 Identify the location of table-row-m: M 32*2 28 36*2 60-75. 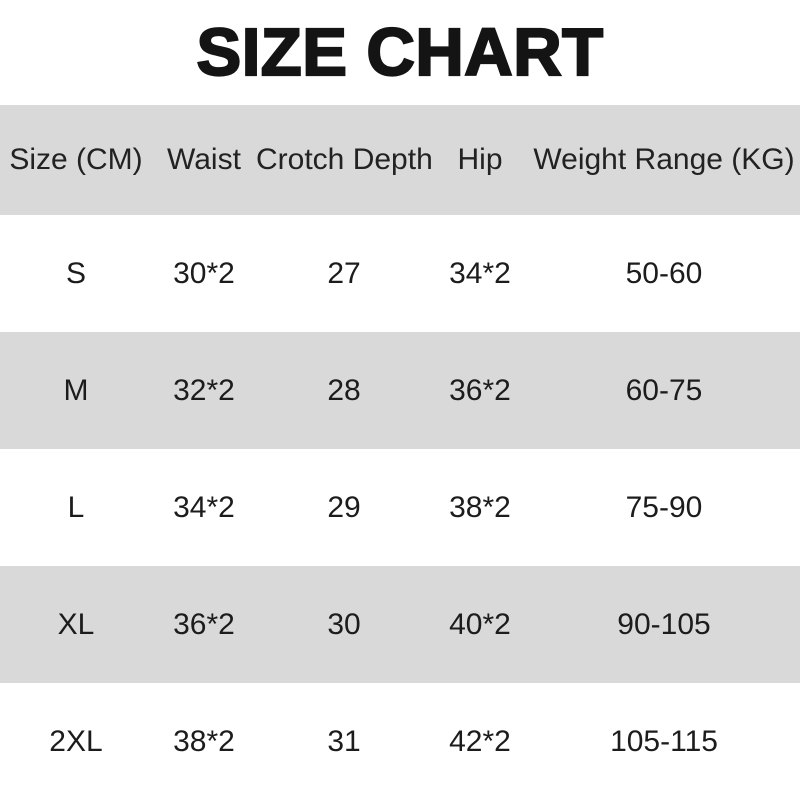
(400, 390).